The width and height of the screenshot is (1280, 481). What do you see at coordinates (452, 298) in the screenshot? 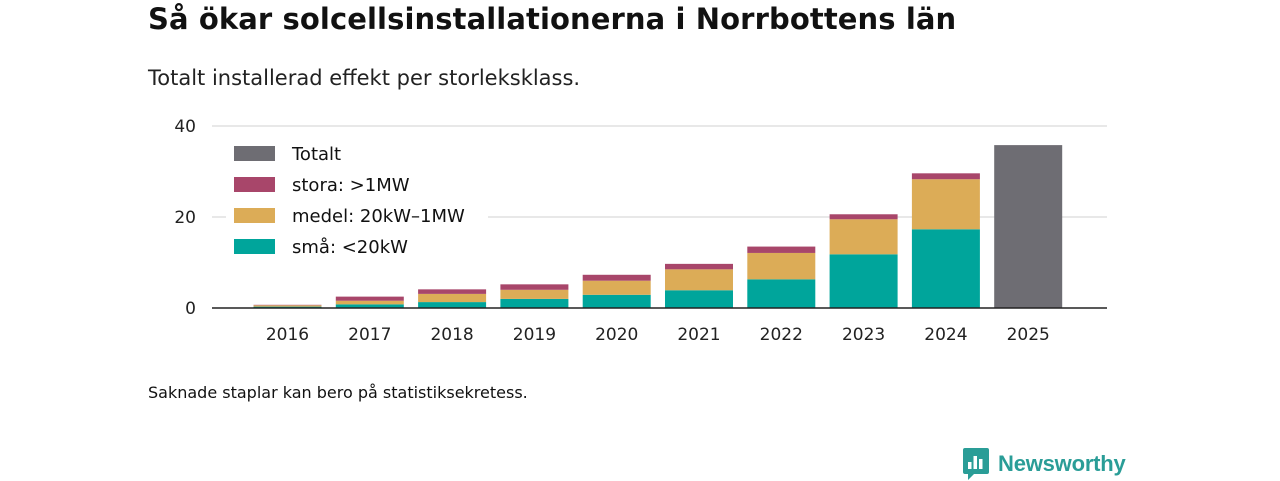
I see `bar-medel-2018` at bounding box center [452, 298].